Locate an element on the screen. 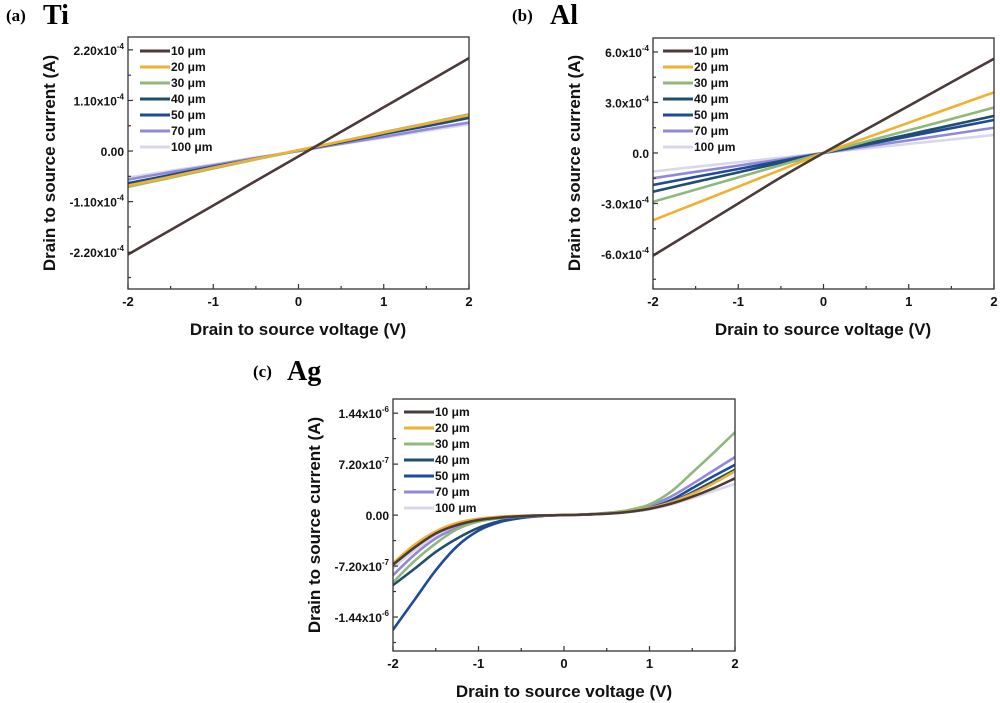 This screenshot has width=1000, height=703. series-line-20um is located at coordinates (298, 150).